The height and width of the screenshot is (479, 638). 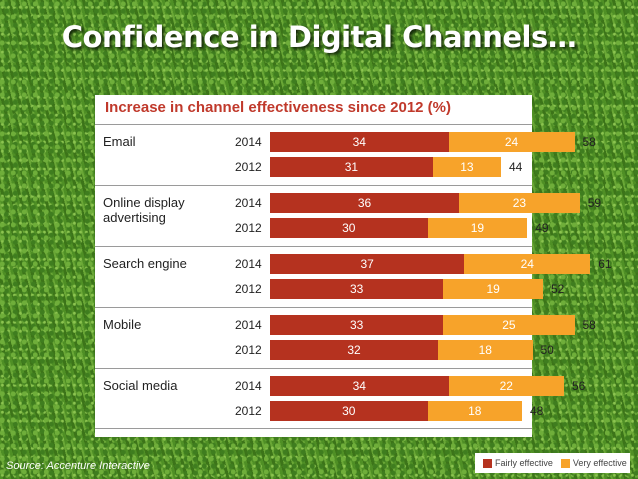 I want to click on bar-very-effective: 13, so click(x=466, y=167).